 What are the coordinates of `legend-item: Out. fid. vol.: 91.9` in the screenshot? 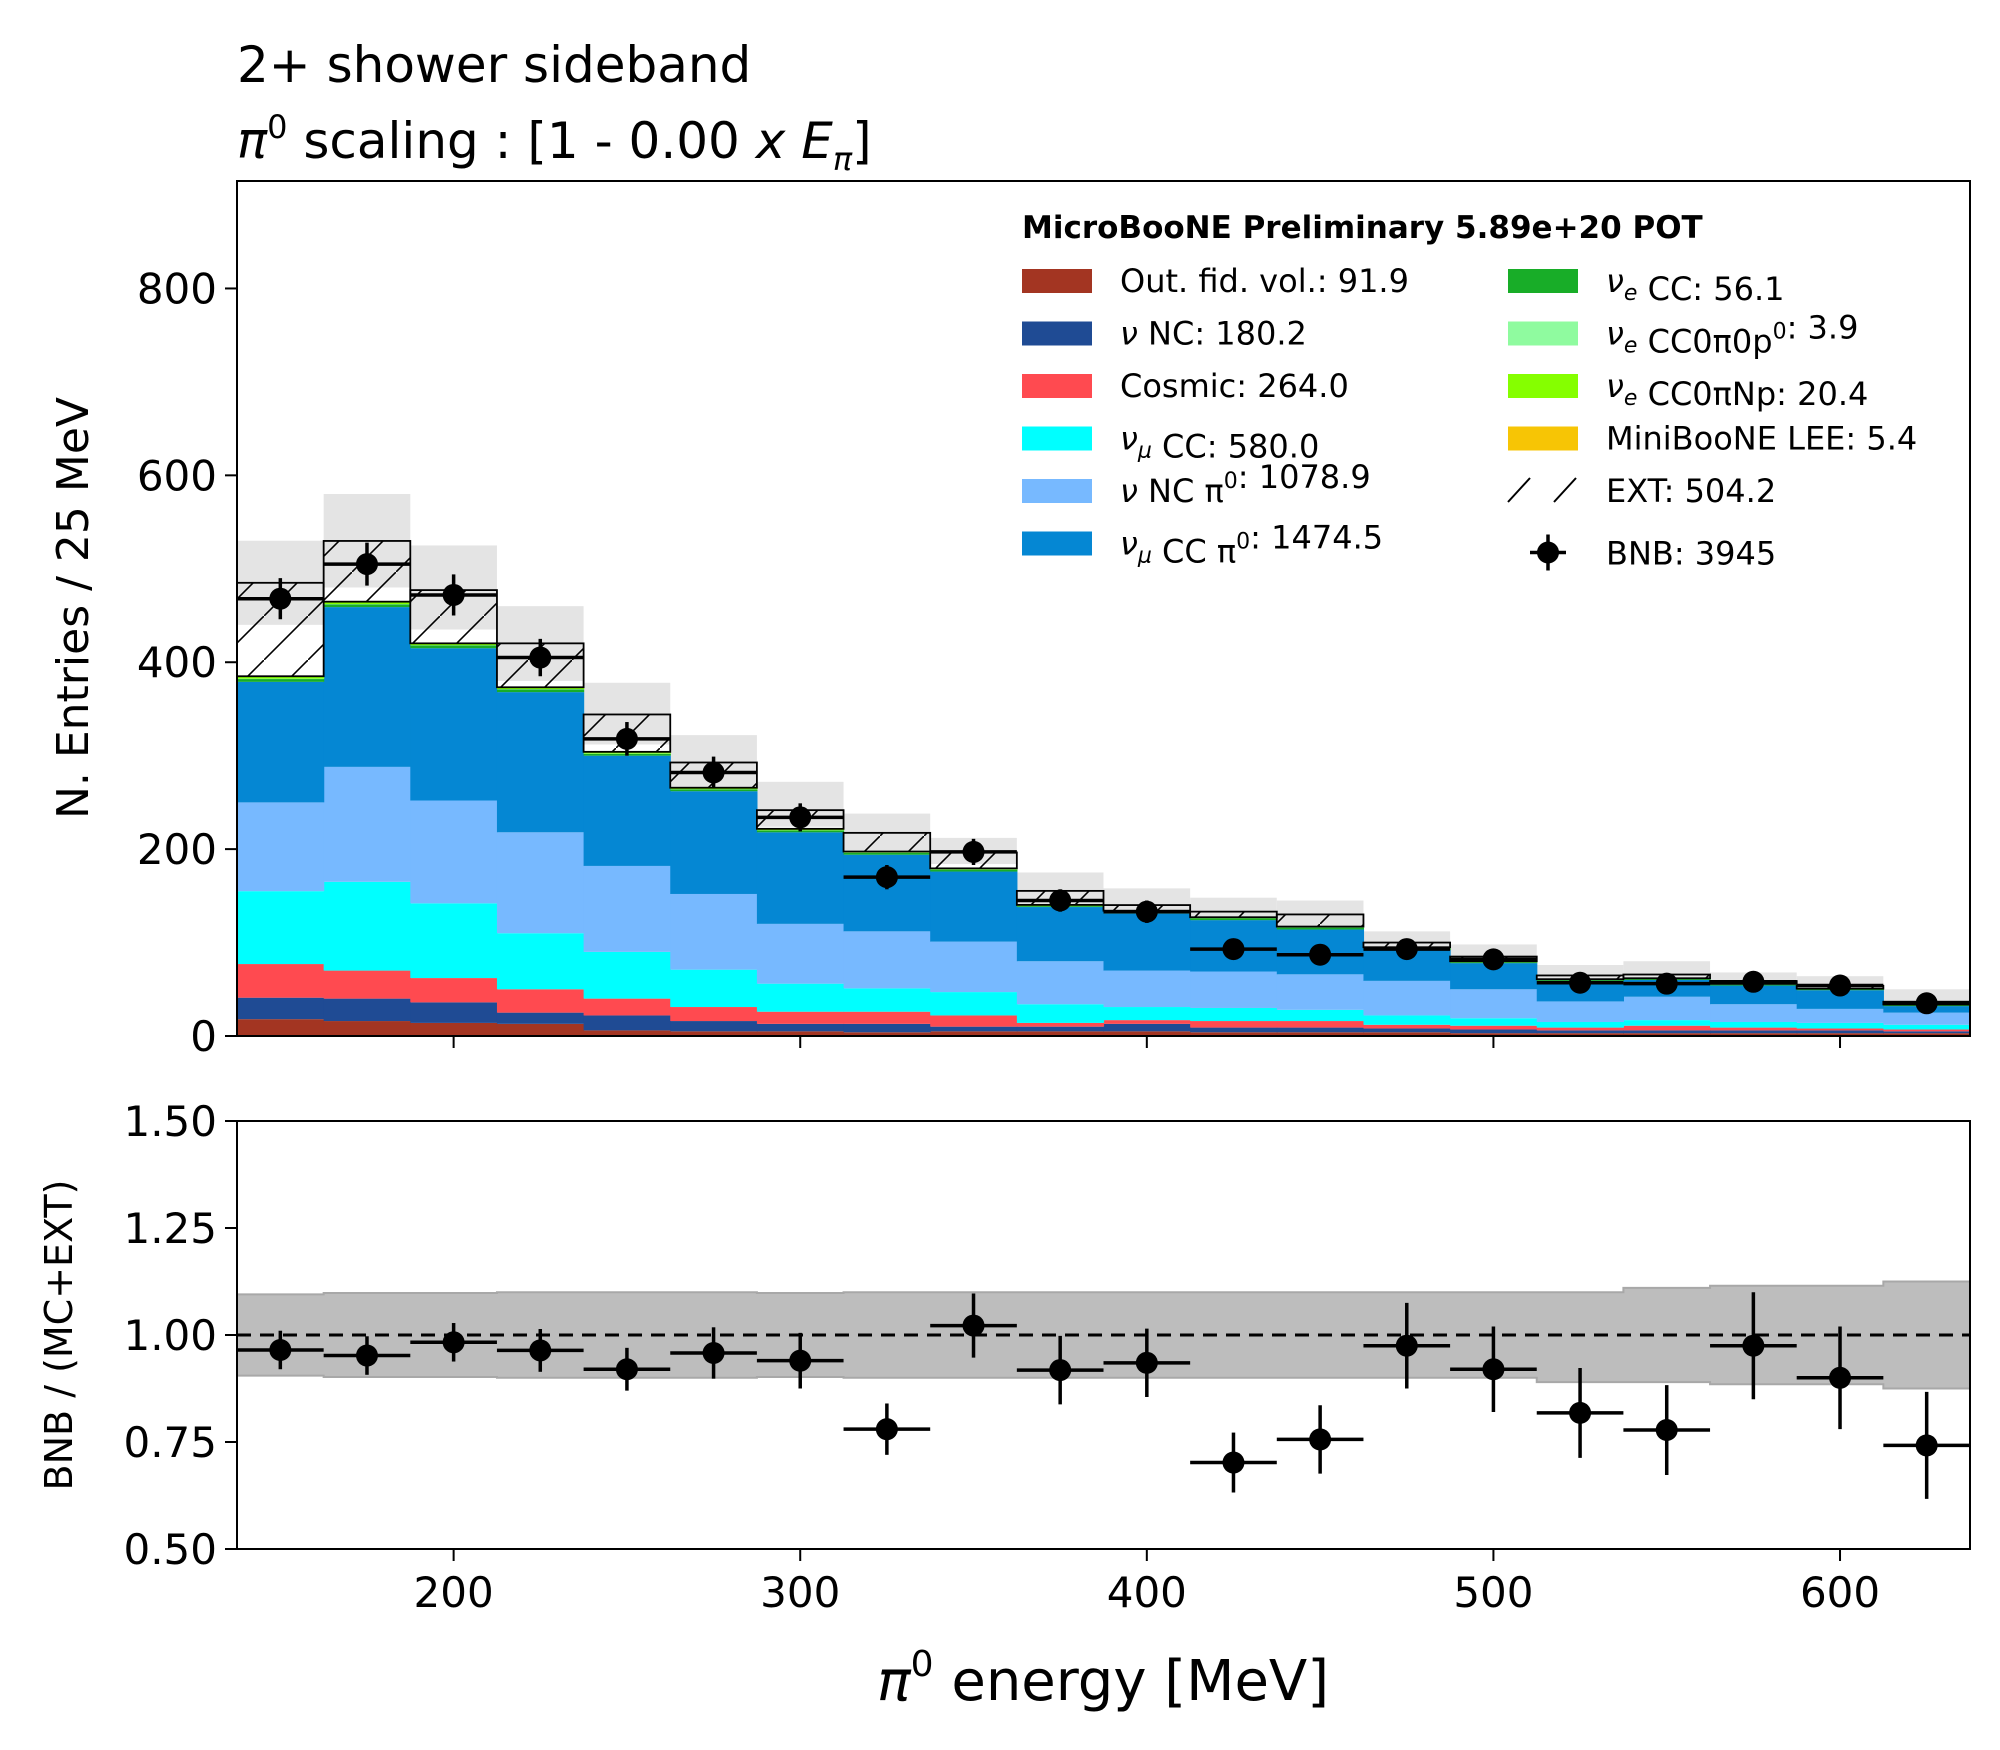 It's located at (1215, 281).